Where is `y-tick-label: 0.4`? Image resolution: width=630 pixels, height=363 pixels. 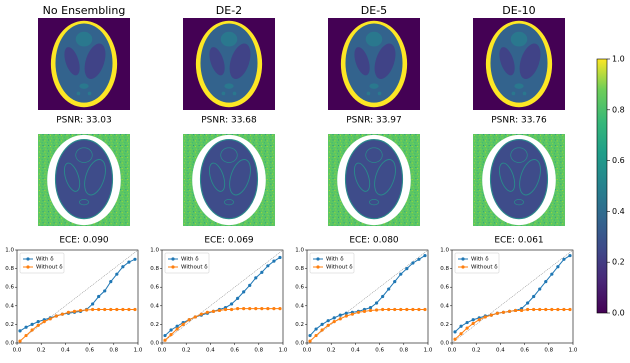 y-tick-label: 0.4 is located at coordinates (9, 306).